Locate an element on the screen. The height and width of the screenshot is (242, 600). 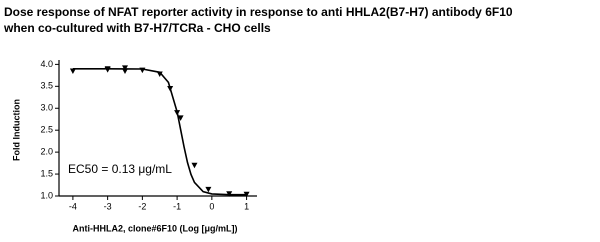
x-axis-label: Anti-HHLA2, clone#6F10 (Log [μg/mL]) is located at coordinates (154, 228).